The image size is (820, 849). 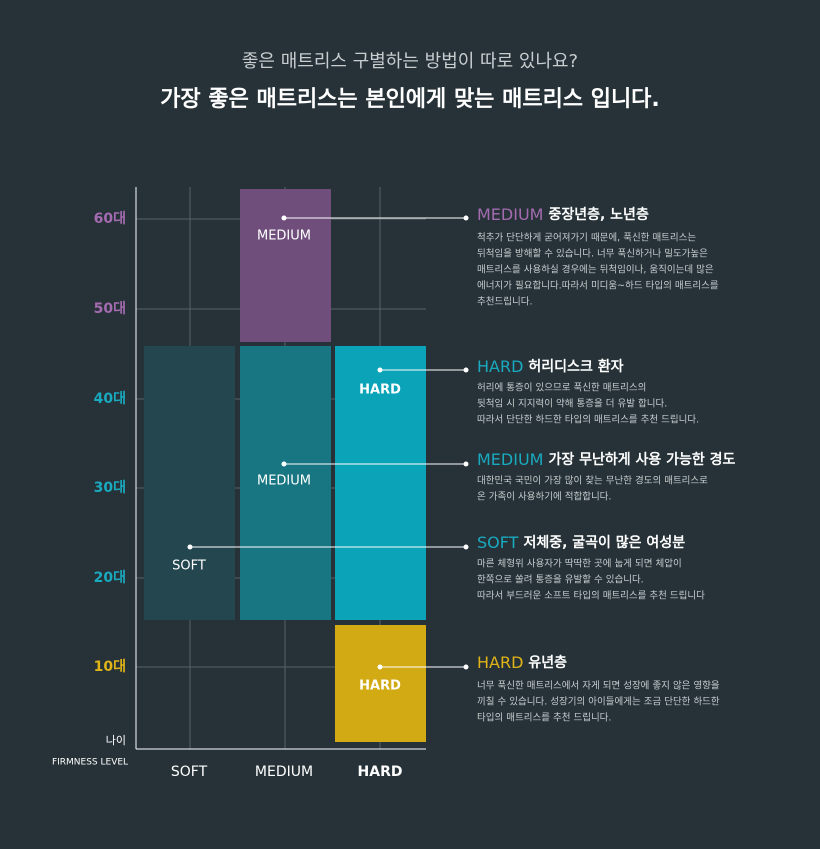 What do you see at coordinates (572, 404) in the screenshot?
I see `note-line: 뒷척임 시 지지력이 약해 통증을 더 유발 합니다.` at bounding box center [572, 404].